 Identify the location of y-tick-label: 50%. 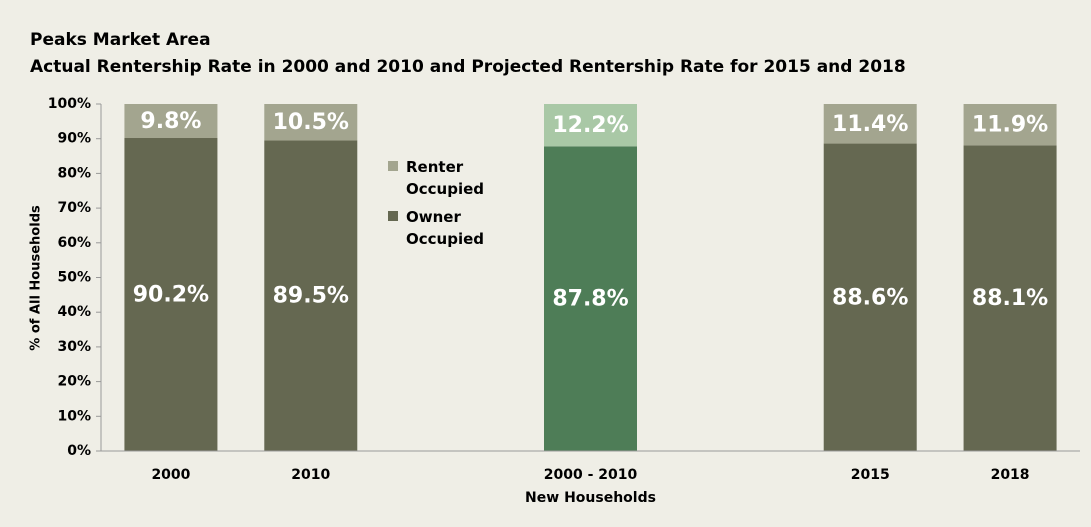
(74, 278).